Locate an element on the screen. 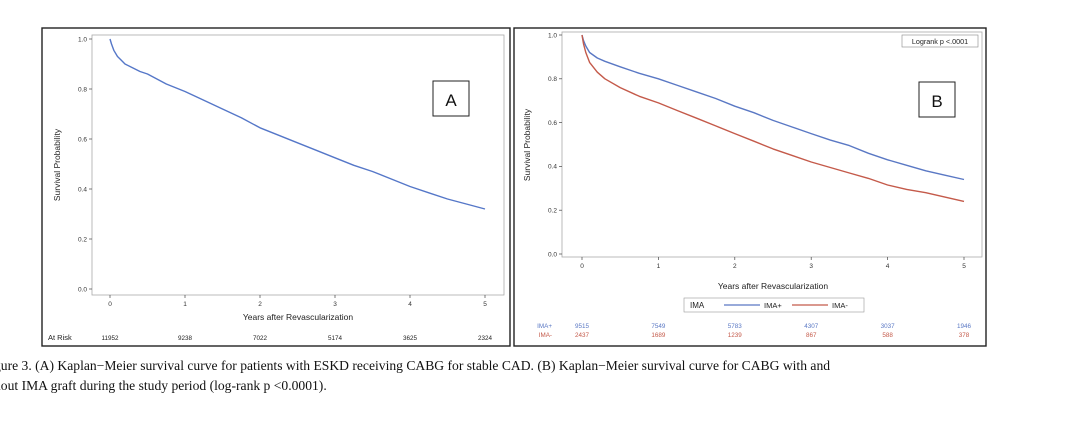  at-risk-value: 7022 is located at coordinates (260, 338).